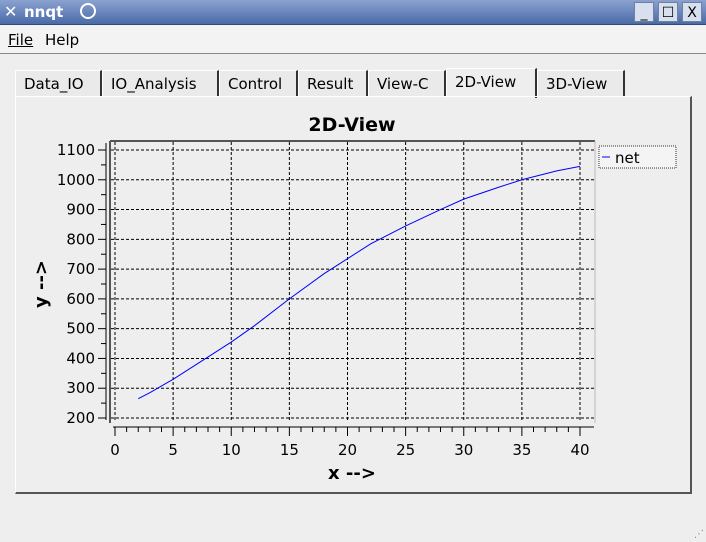  I want to click on menu-file: File, so click(21, 40).